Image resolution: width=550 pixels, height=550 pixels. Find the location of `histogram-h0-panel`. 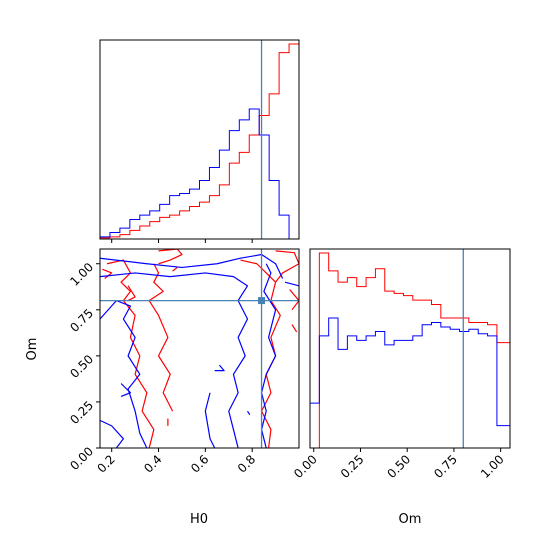

histogram-h0-panel is located at coordinates (199, 141).